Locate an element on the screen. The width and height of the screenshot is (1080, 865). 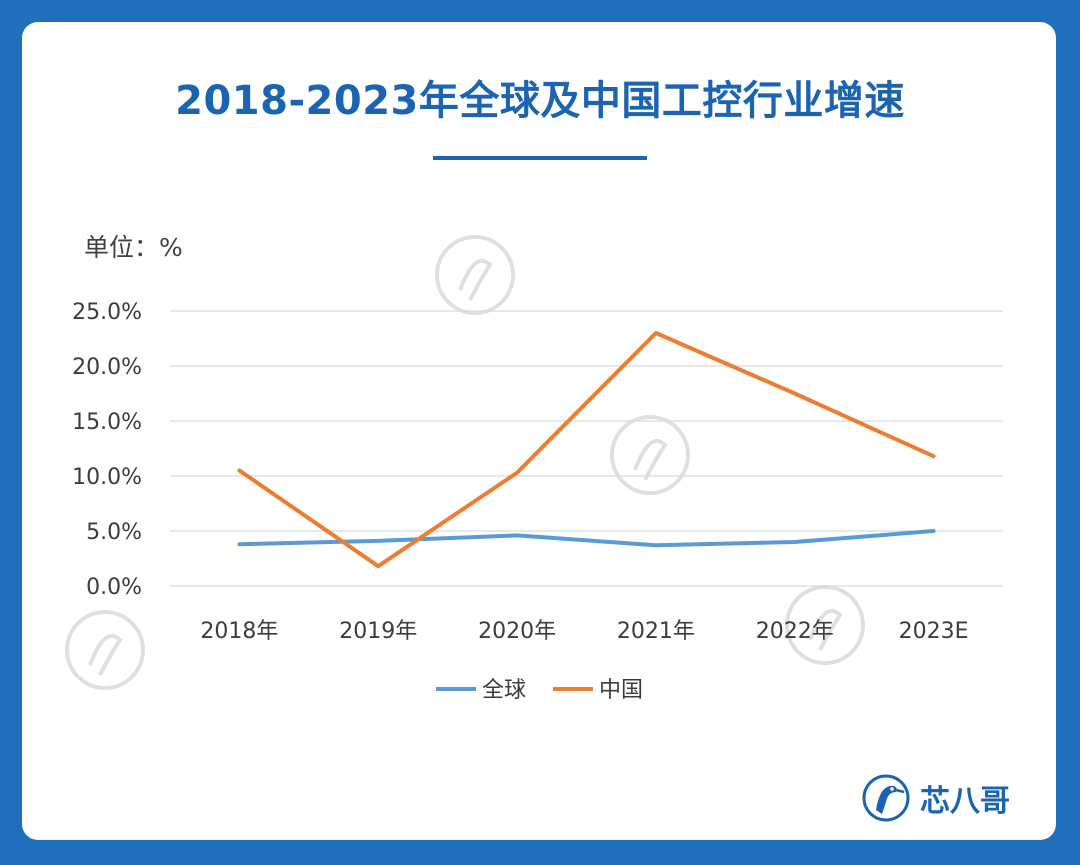
series-line is located at coordinates (586, 538).